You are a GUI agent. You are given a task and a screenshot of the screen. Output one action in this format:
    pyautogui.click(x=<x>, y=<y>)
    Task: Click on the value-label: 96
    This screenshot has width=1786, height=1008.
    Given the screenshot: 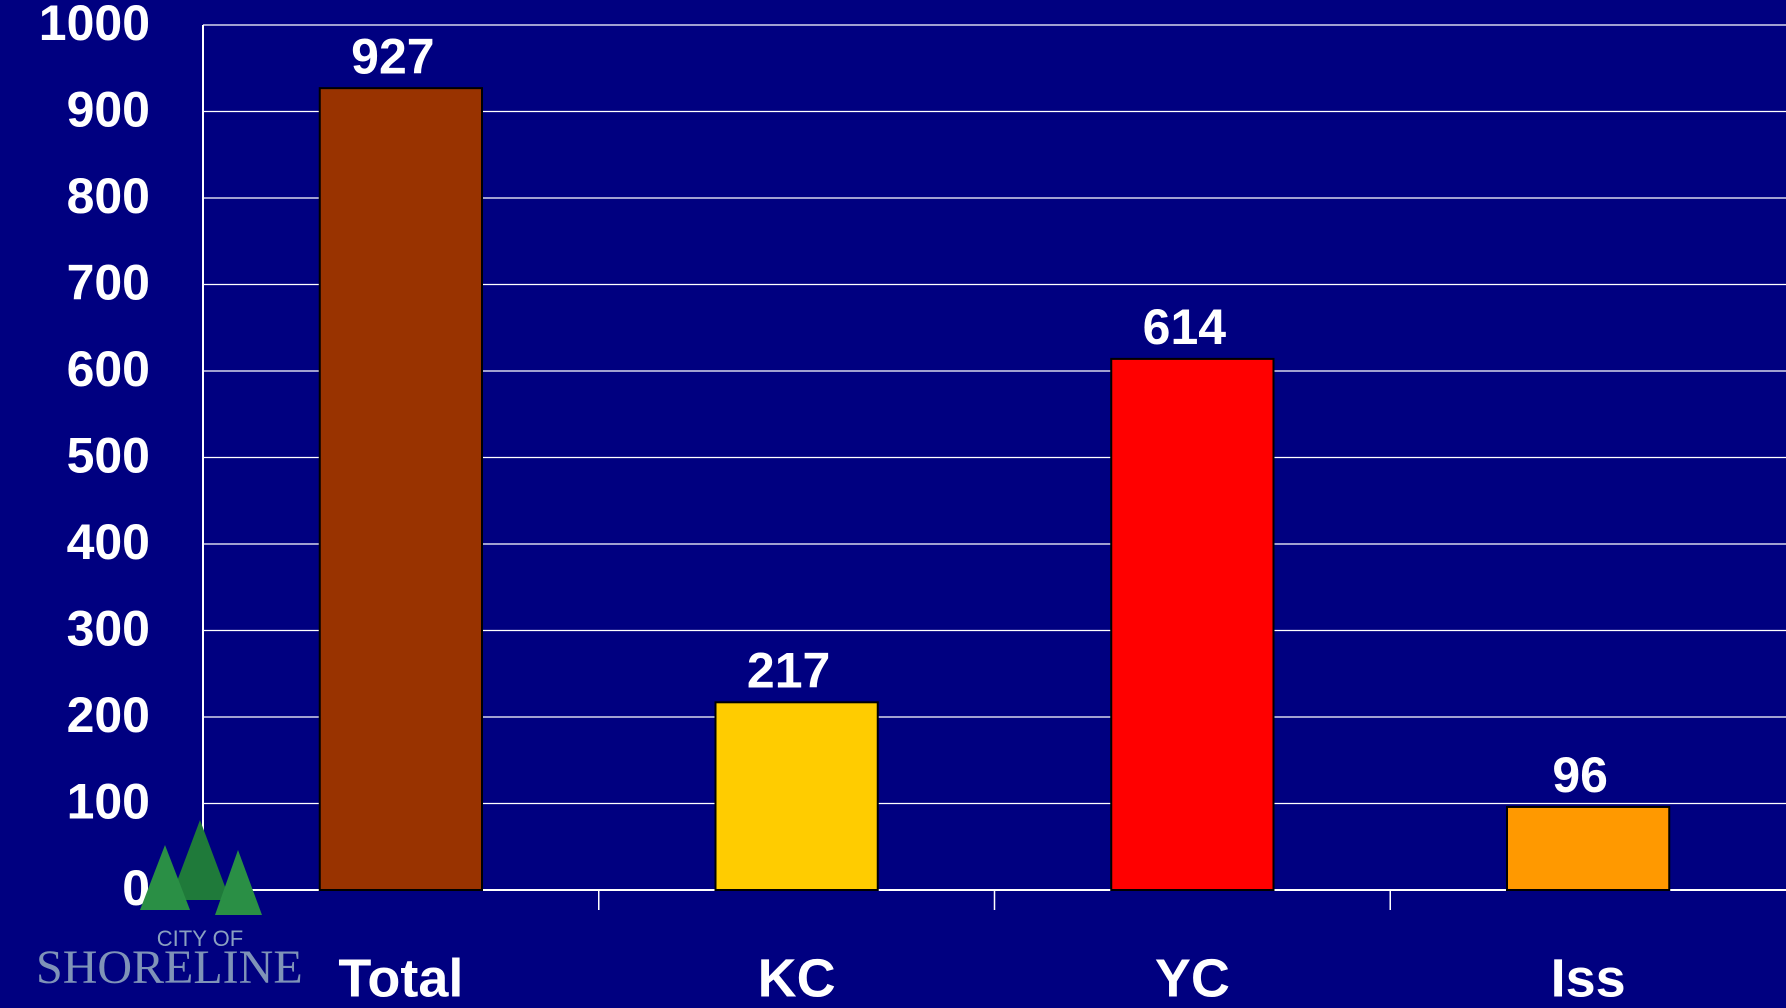 What is the action you would take?
    pyautogui.click(x=1580, y=775)
    